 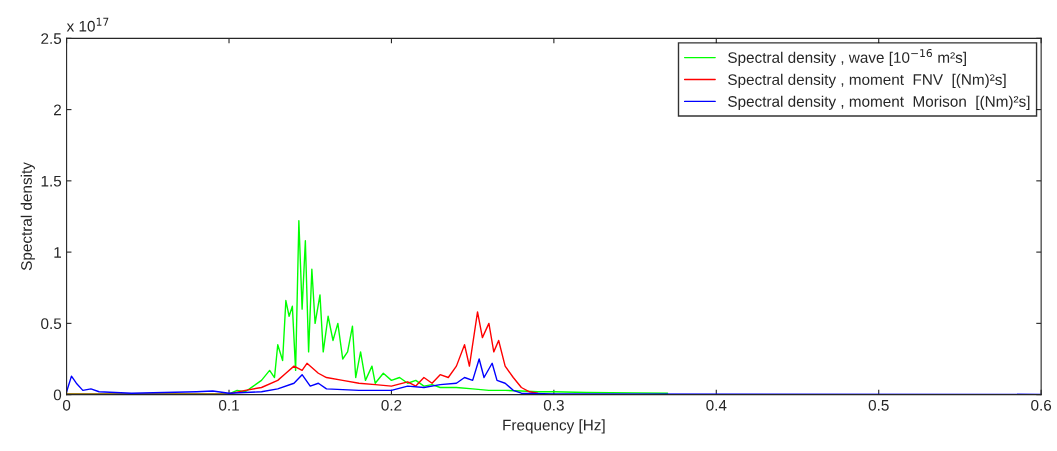 What do you see at coordinates (716, 405) in the screenshot?
I see `x-tick-label: 0.4` at bounding box center [716, 405].